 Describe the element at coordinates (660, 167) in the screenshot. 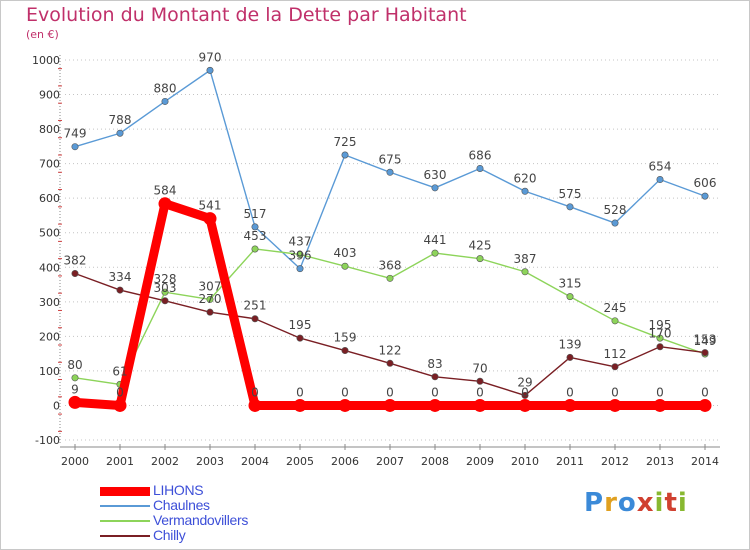

I see `data-label-chaulnes: 654` at that location.